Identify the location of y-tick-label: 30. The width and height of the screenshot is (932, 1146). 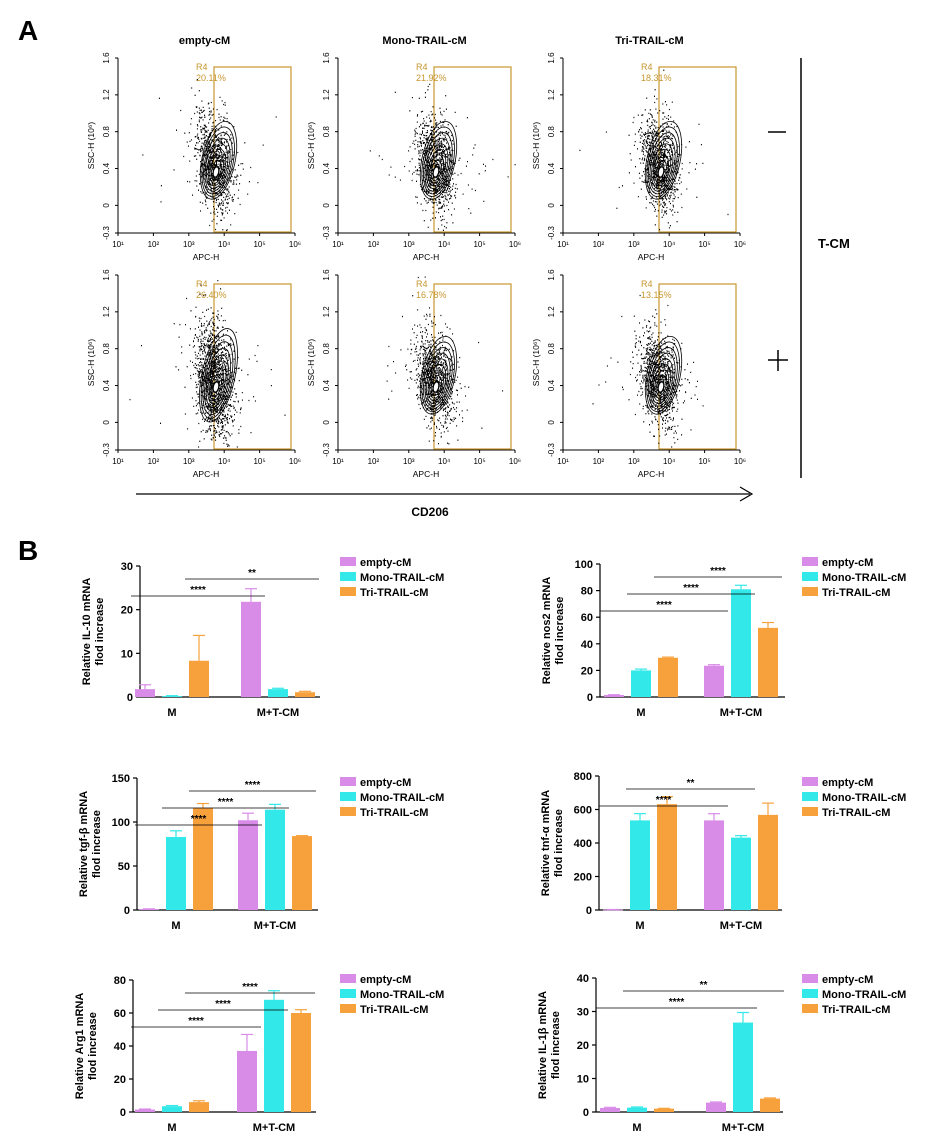
(127, 567).